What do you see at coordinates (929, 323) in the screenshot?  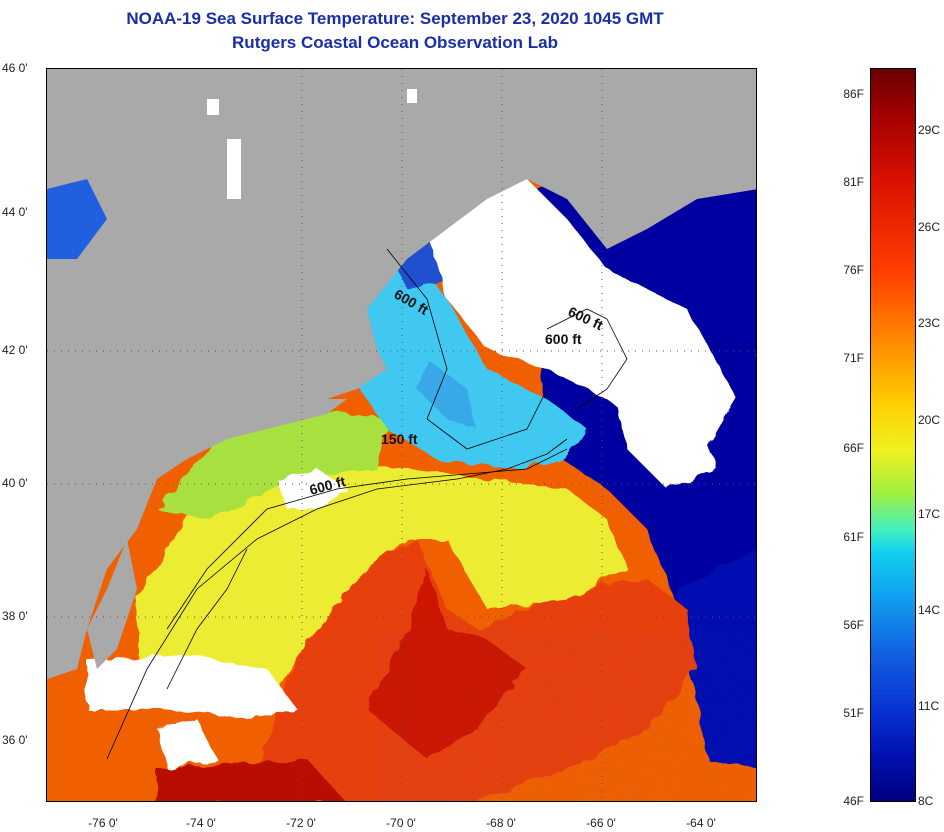 I see `colorbar-label-23c: 23C` at bounding box center [929, 323].